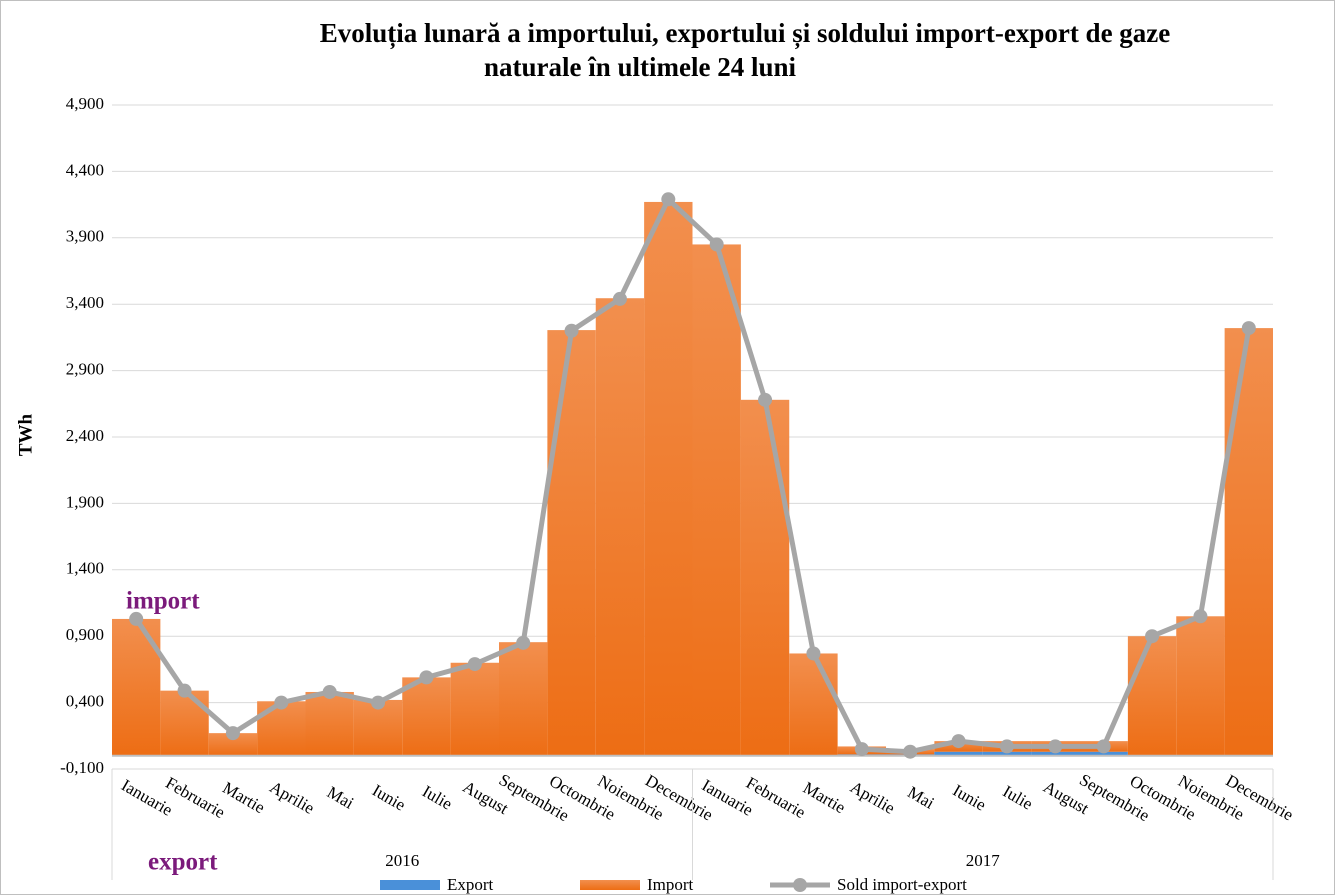 The height and width of the screenshot is (895, 1335). What do you see at coordinates (85, 568) in the screenshot?
I see `y-tick-label: 1,400` at bounding box center [85, 568].